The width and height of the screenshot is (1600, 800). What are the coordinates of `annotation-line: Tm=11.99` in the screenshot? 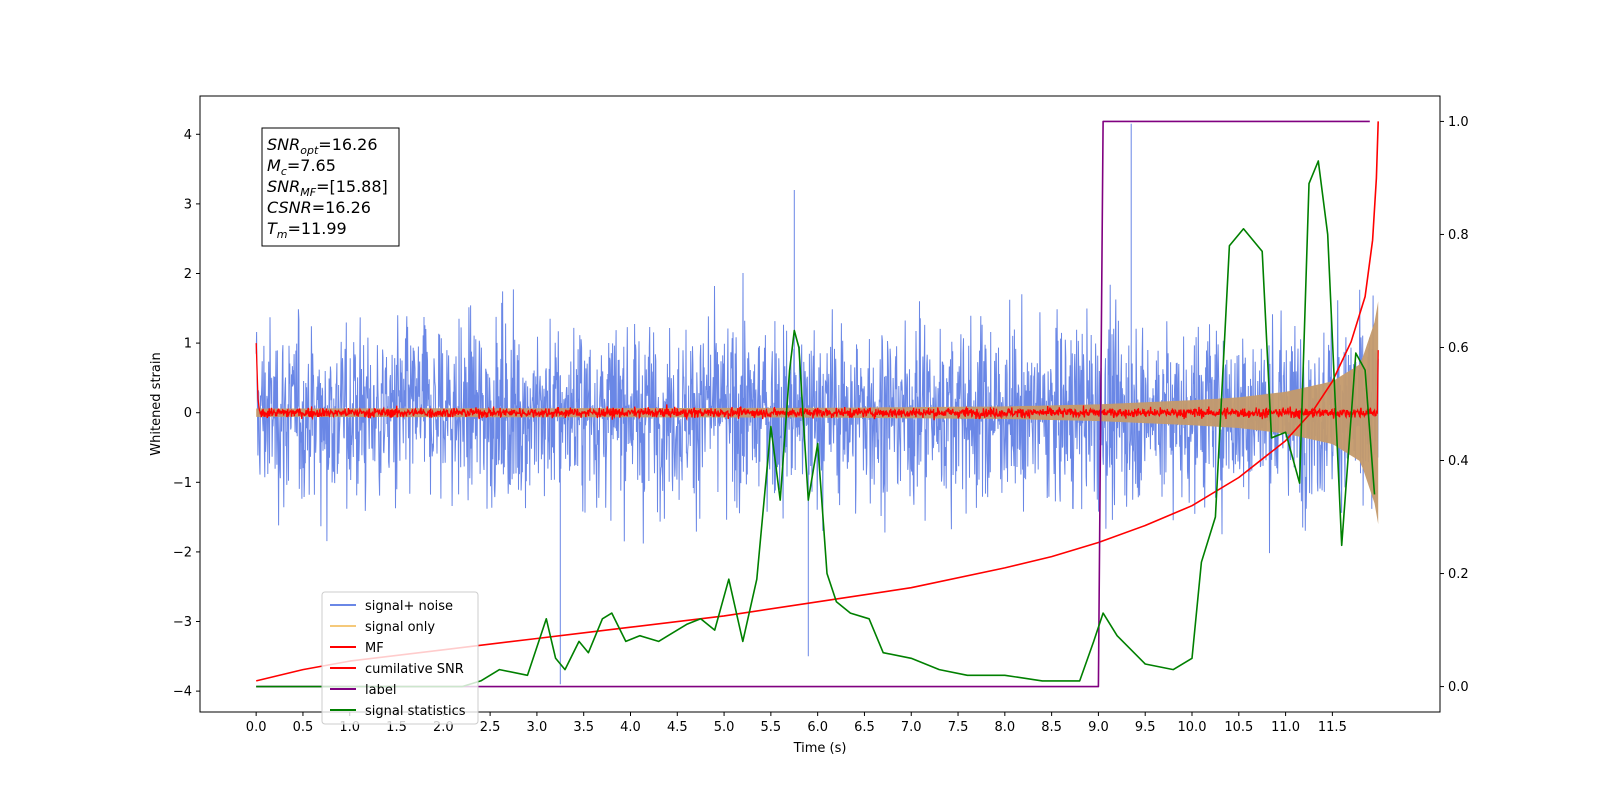 It's located at (307, 230).